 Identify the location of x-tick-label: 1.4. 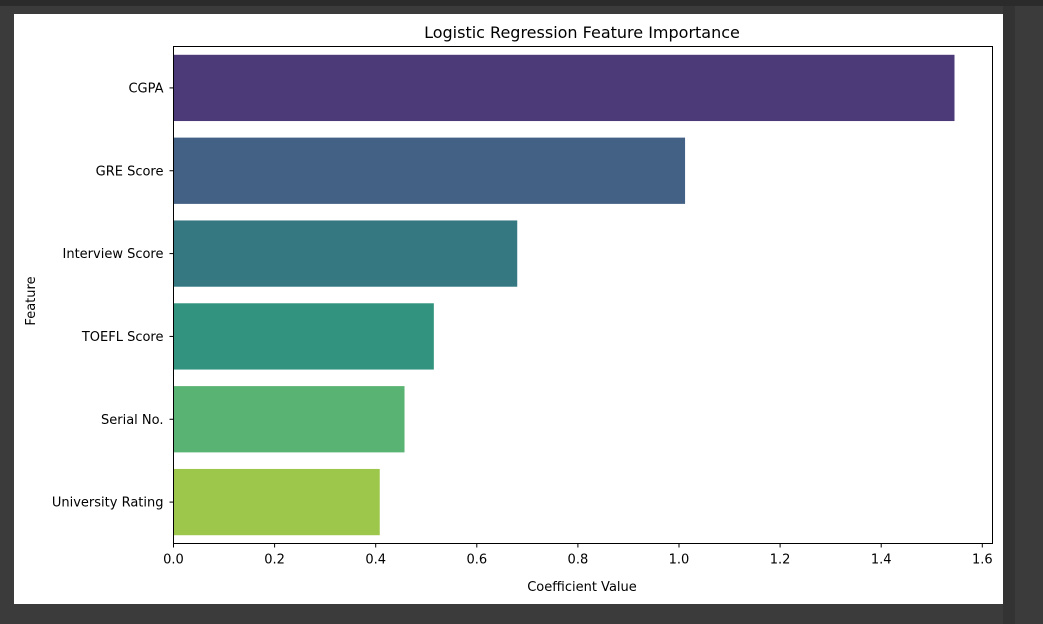
(881, 560).